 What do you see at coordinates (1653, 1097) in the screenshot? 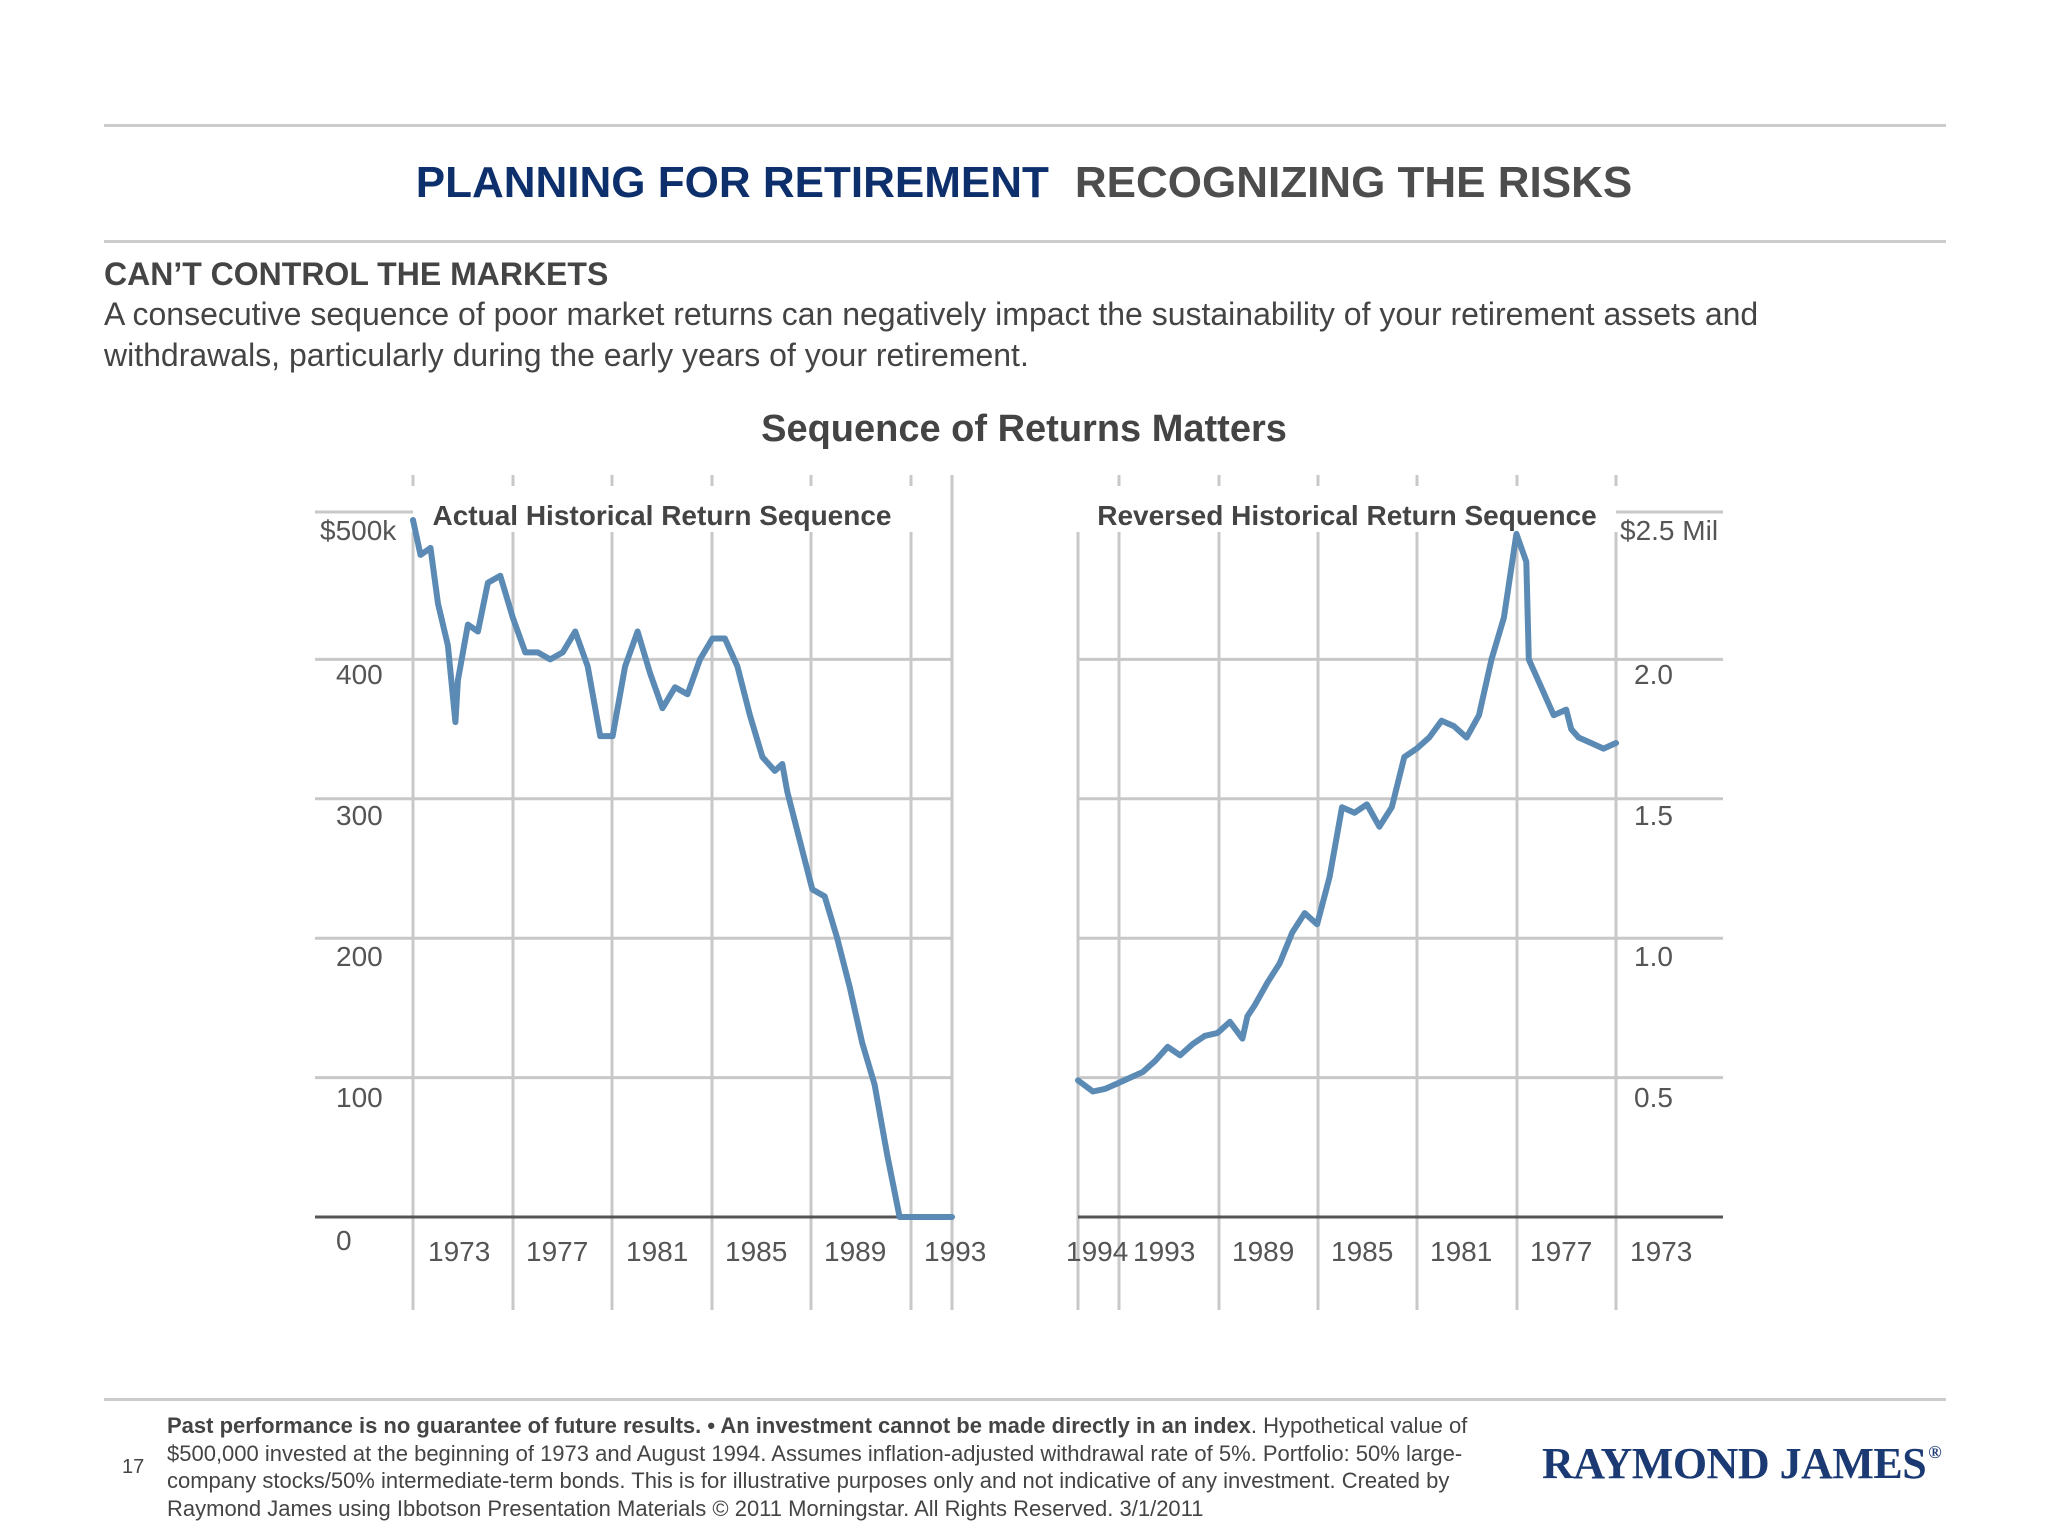
I see `right-y-tick-label: 0.5` at bounding box center [1653, 1097].